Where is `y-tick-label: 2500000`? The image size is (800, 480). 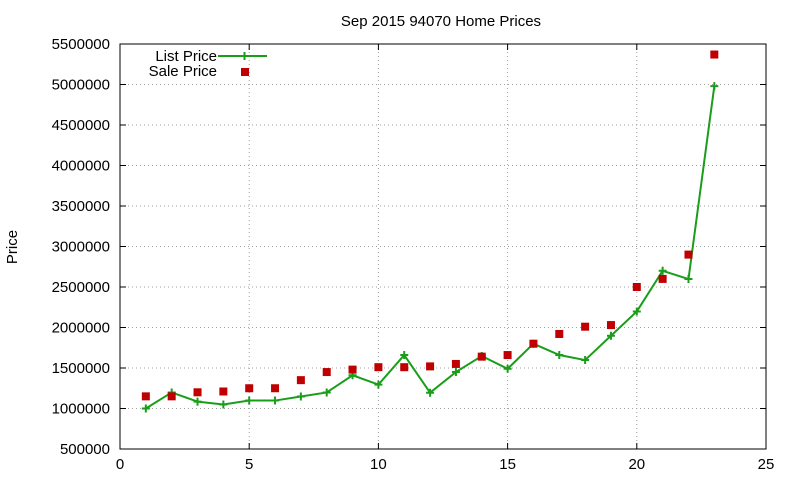
y-tick-label: 2500000 is located at coordinates (81, 287).